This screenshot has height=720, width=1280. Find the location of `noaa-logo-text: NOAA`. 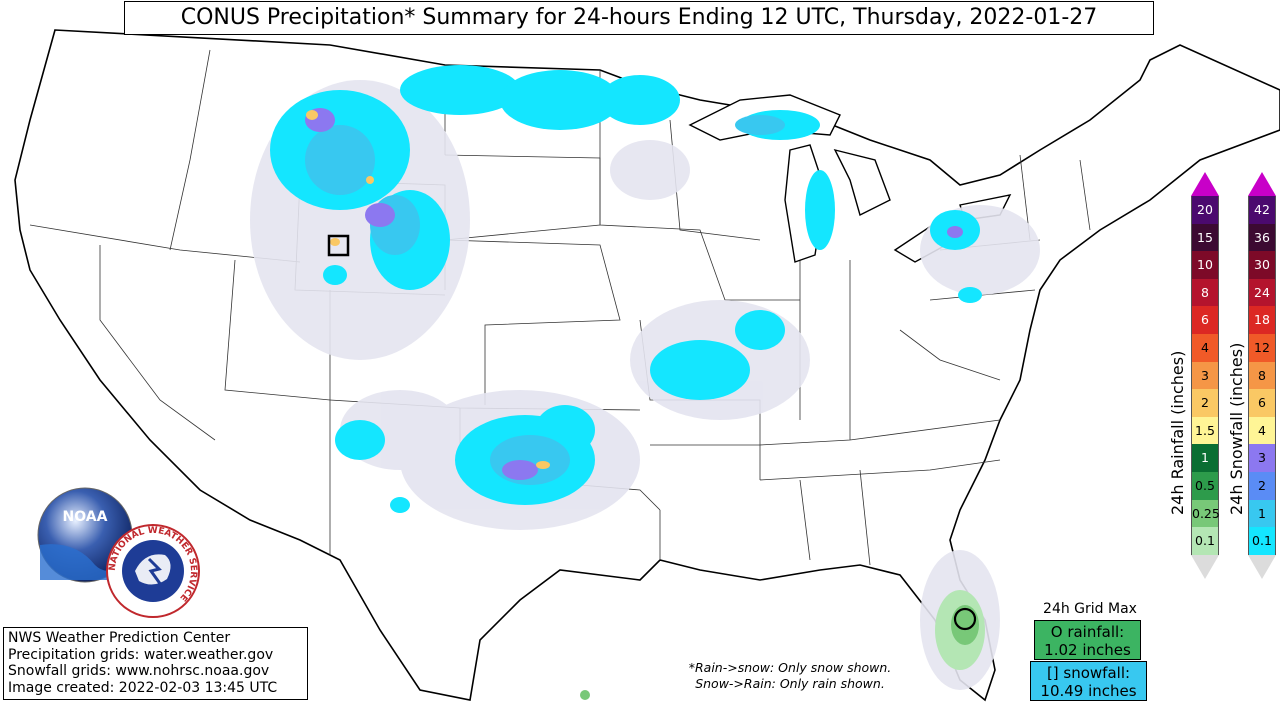

noaa-logo-text: NOAA is located at coordinates (85, 517).